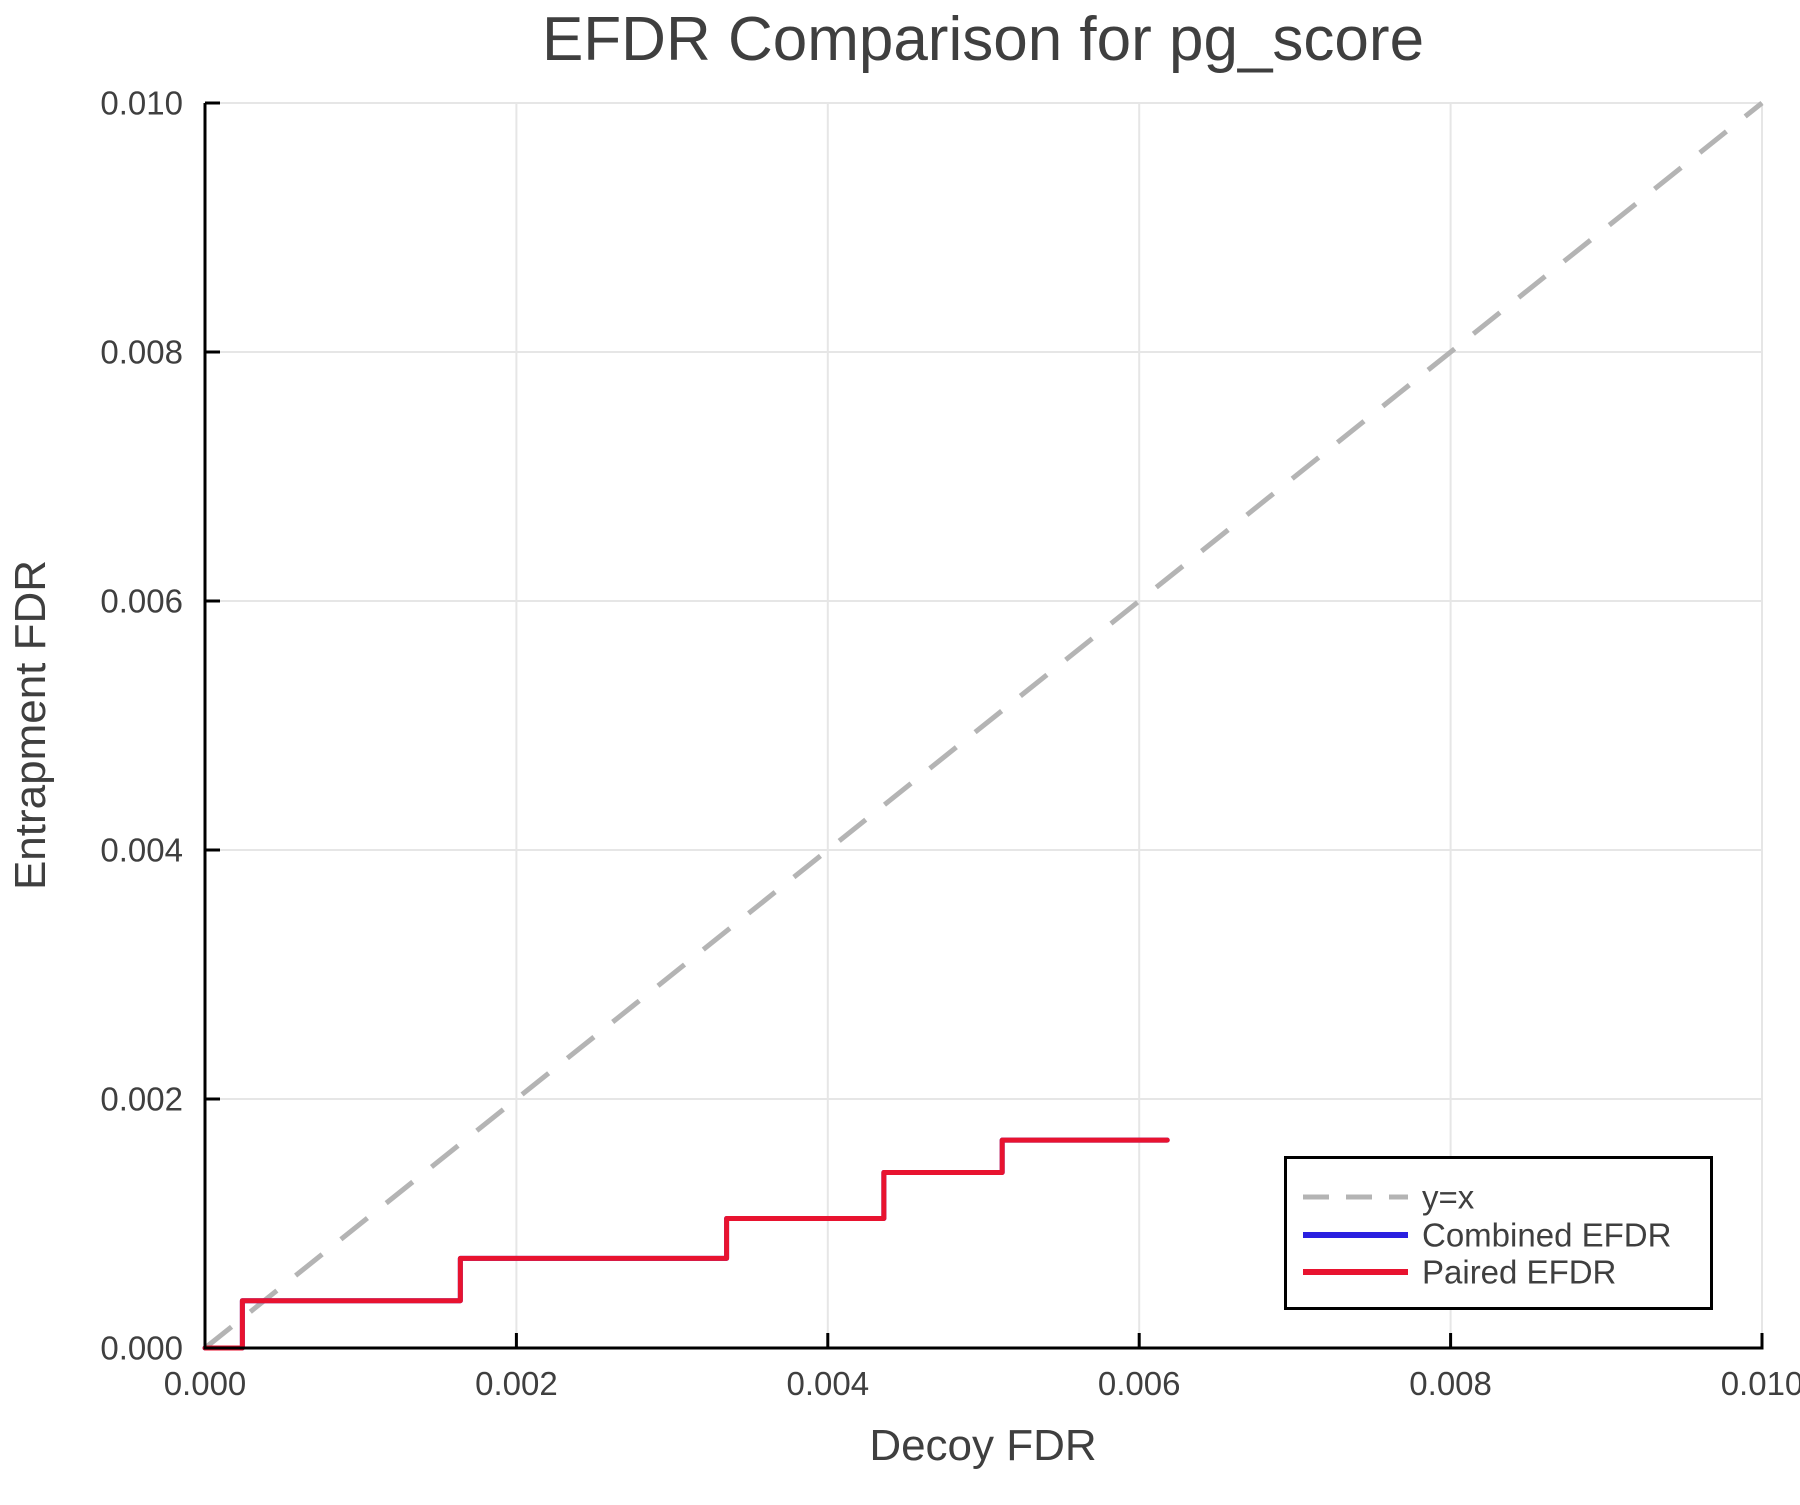 Image resolution: width=1800 pixels, height=1505 pixels. What do you see at coordinates (1546, 1235) in the screenshot?
I see `legend-label-combined: Combined EFDR` at bounding box center [1546, 1235].